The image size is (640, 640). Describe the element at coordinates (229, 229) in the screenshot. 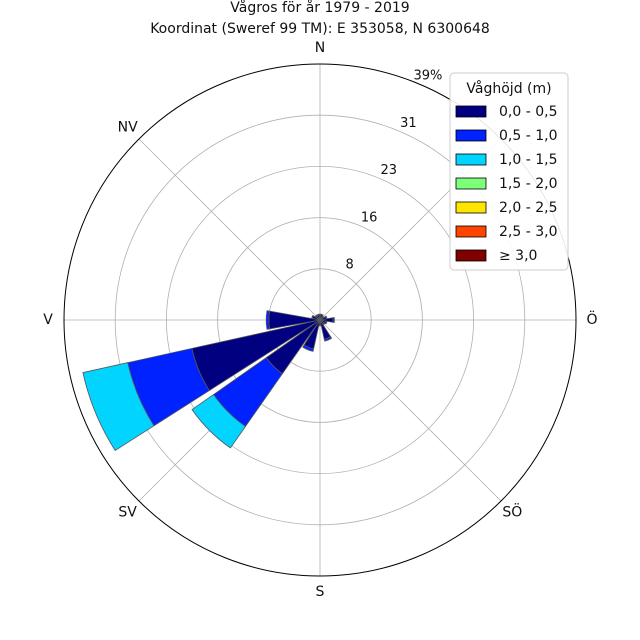

I see `spoke-nv` at that location.